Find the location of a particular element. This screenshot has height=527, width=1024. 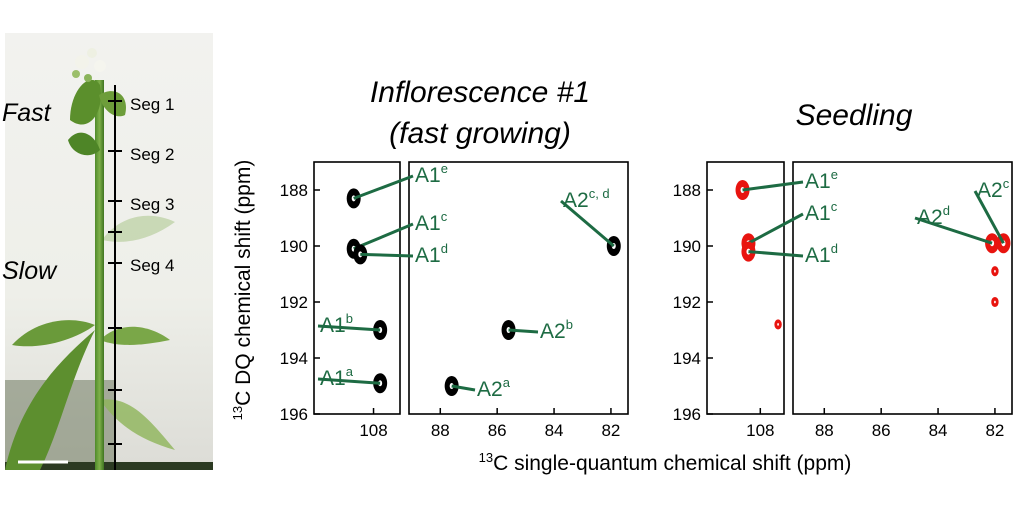

chart-2-peak-label: A2c is located at coordinates (993, 189).